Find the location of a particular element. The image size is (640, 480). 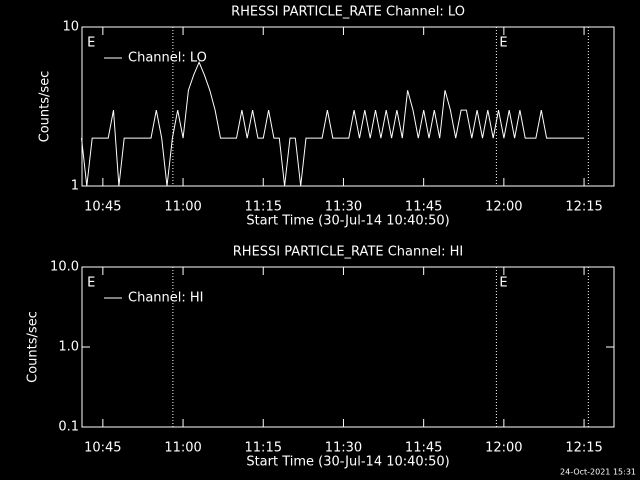

y-tick-label: 10.0 is located at coordinates (64, 267).